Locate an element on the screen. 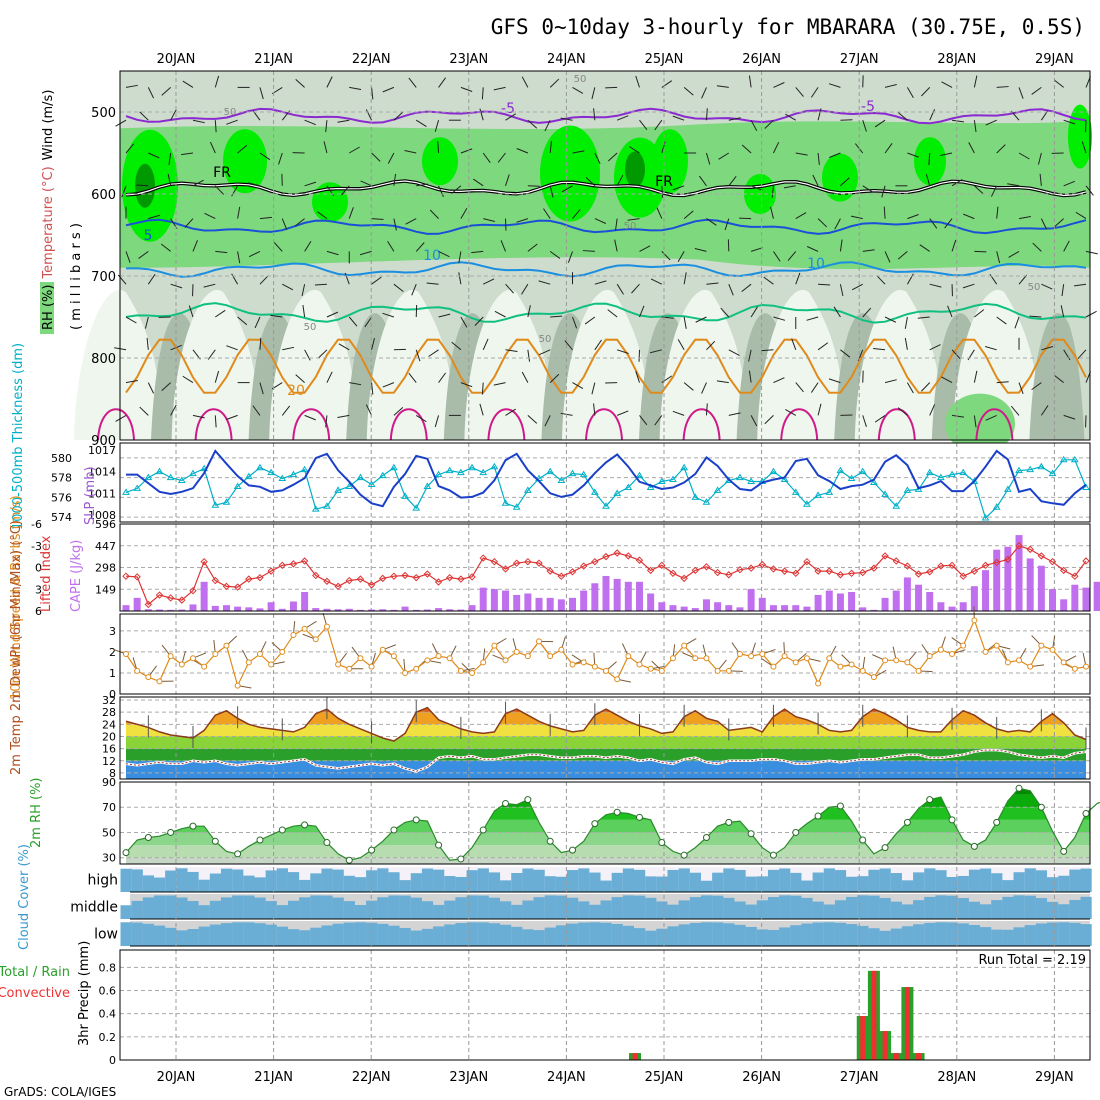  pressure-tick-label: 700 is located at coordinates (103, 277).